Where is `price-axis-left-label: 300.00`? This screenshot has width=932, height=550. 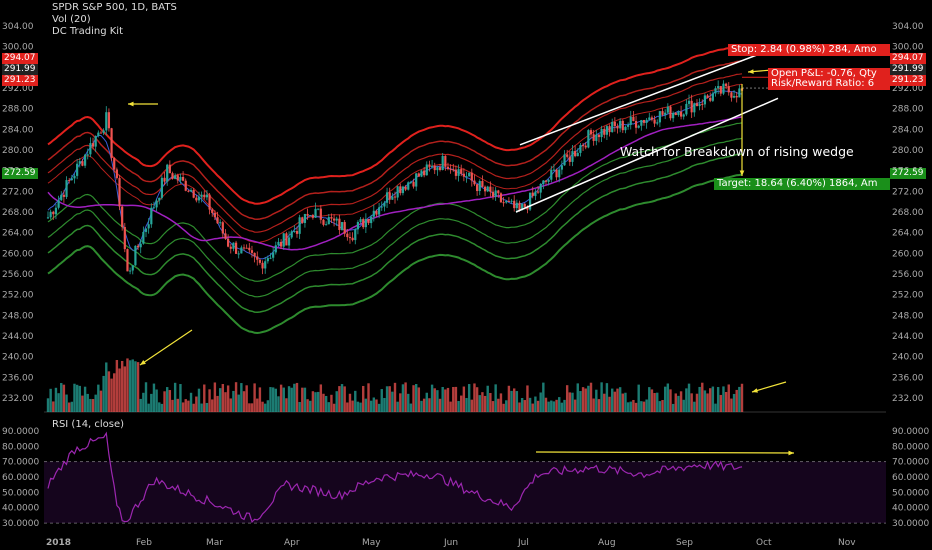 price-axis-left-label: 300.00 is located at coordinates (18, 48).